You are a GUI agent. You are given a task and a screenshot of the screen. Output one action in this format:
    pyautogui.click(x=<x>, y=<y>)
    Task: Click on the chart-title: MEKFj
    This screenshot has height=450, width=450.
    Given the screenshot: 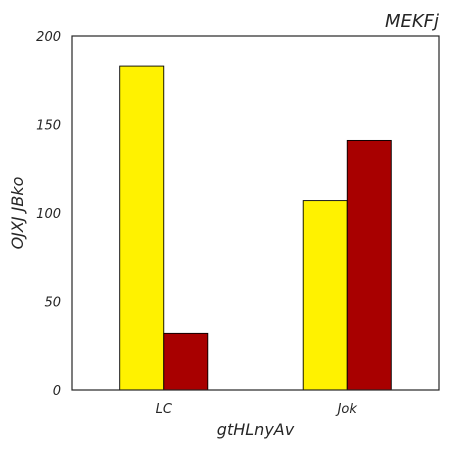 What is the action you would take?
    pyautogui.click(x=412, y=21)
    